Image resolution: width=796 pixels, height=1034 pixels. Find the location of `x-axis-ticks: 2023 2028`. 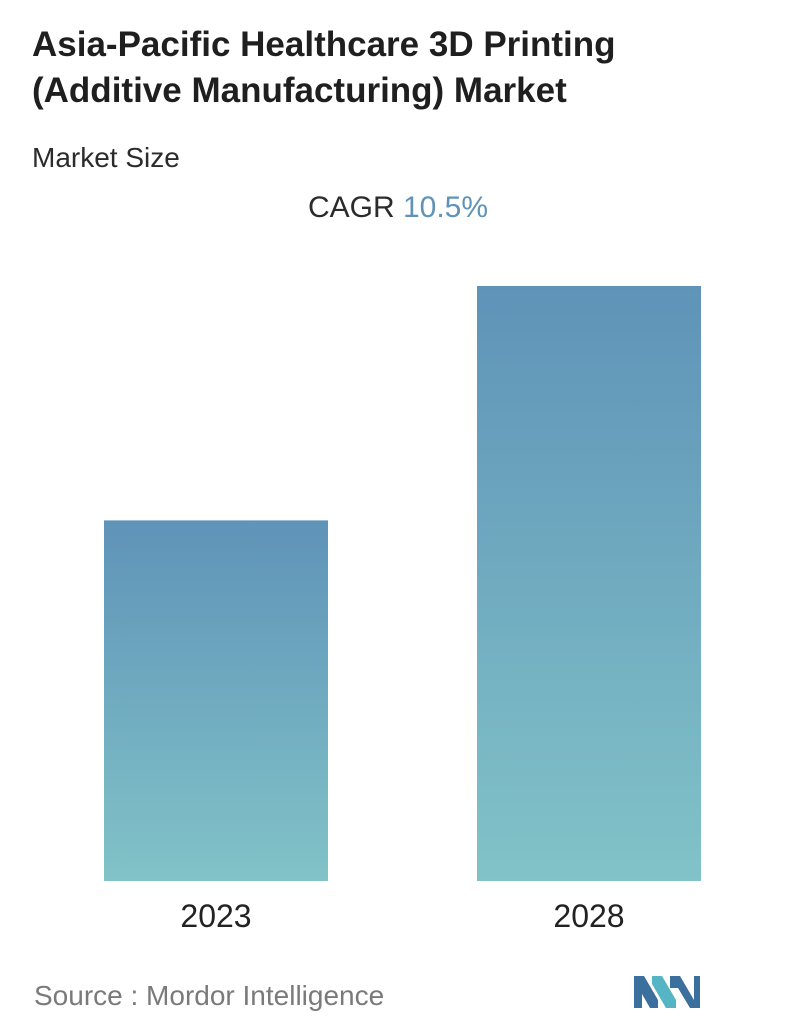

x-axis-ticks: 2023 2028 is located at coordinates (402, 916).